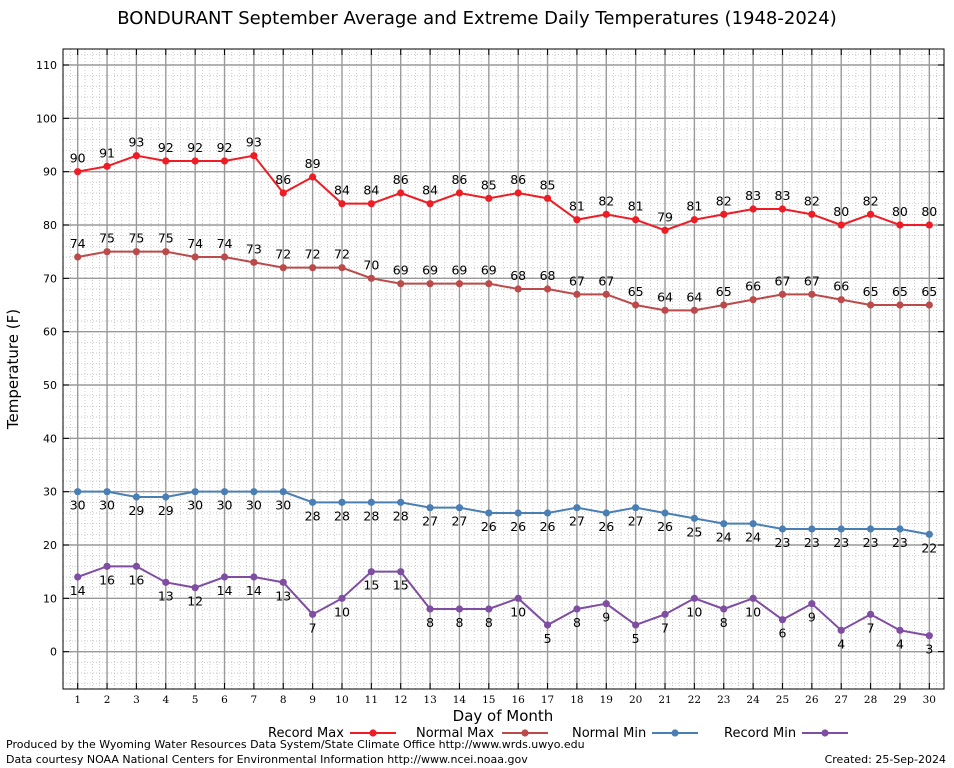 This screenshot has height=768, width=954. I want to click on y-tick-label: 80, so click(50, 225).